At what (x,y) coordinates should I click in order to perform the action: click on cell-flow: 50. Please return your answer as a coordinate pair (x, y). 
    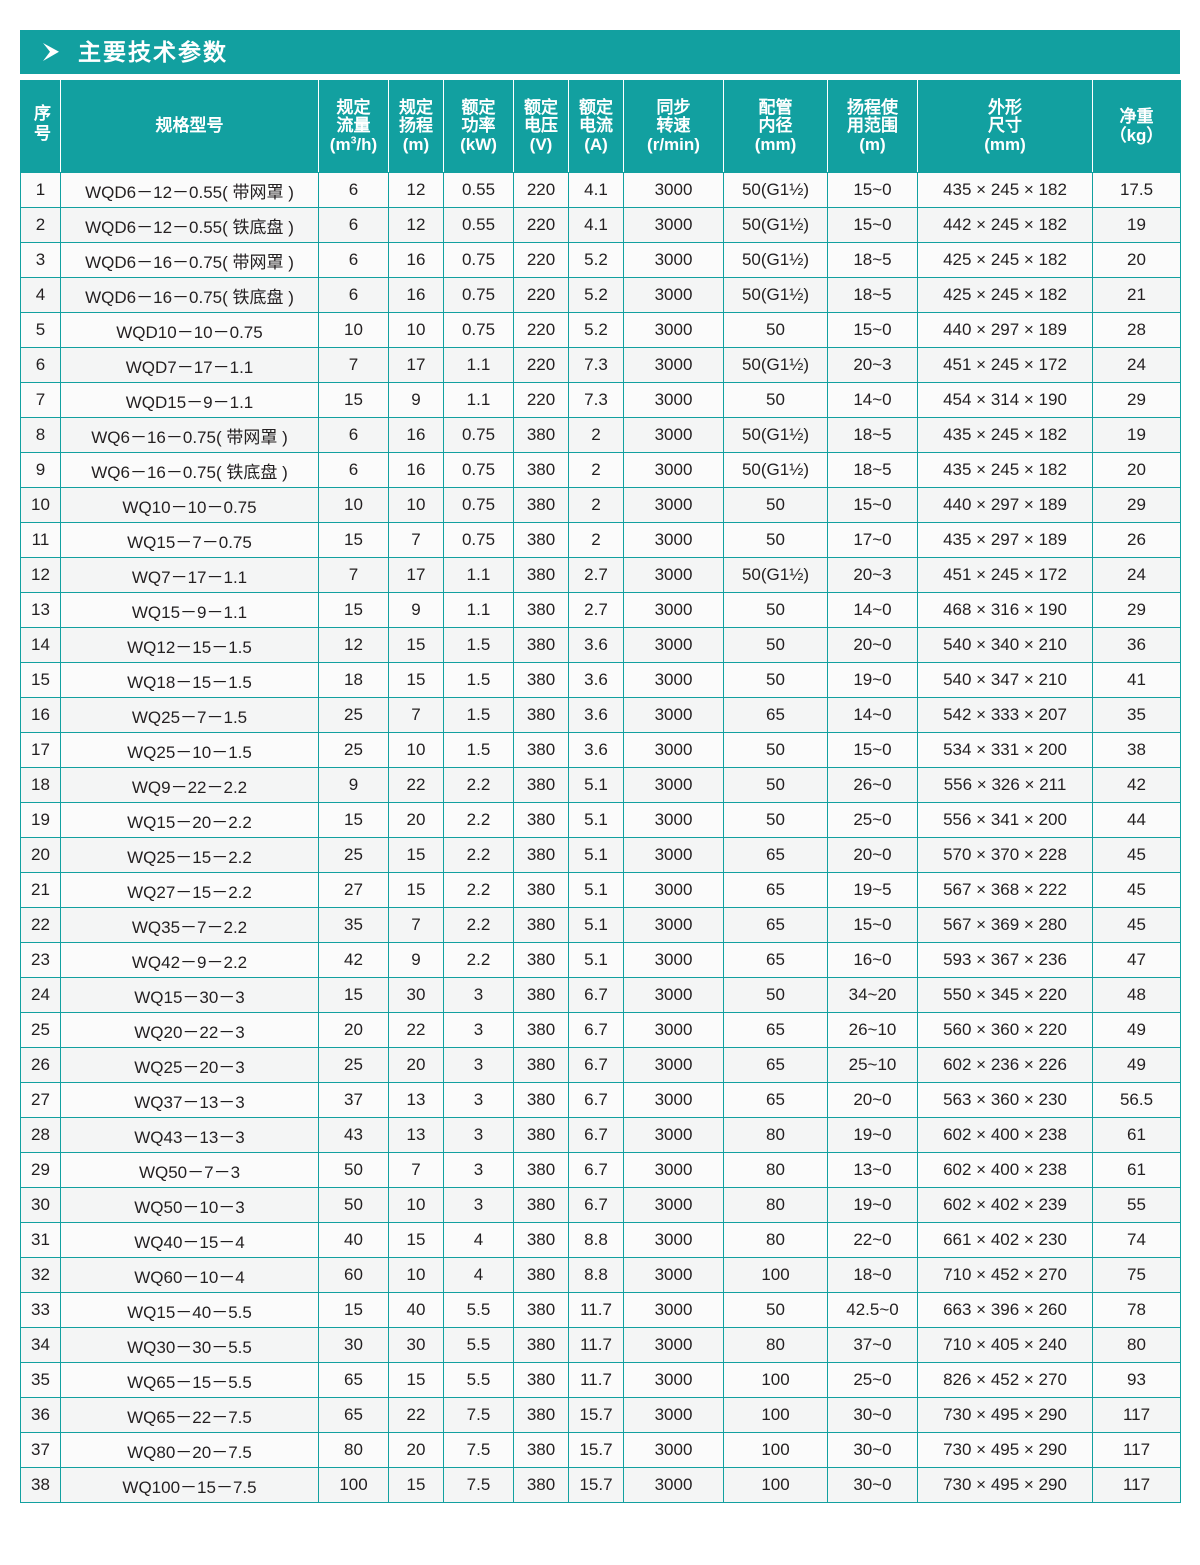
    Looking at the image, I should click on (353, 1170).